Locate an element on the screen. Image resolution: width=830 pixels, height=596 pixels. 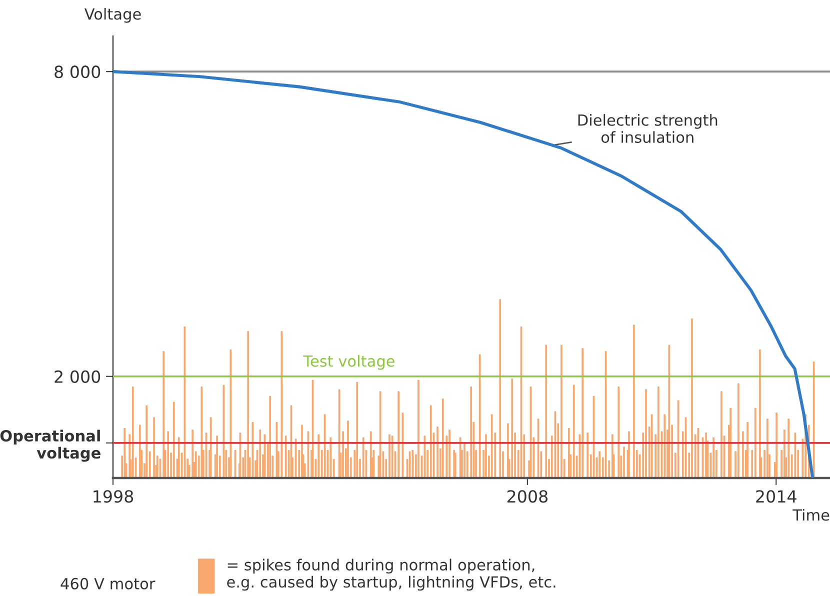
x-tick-label: 2008 is located at coordinates (527, 496).